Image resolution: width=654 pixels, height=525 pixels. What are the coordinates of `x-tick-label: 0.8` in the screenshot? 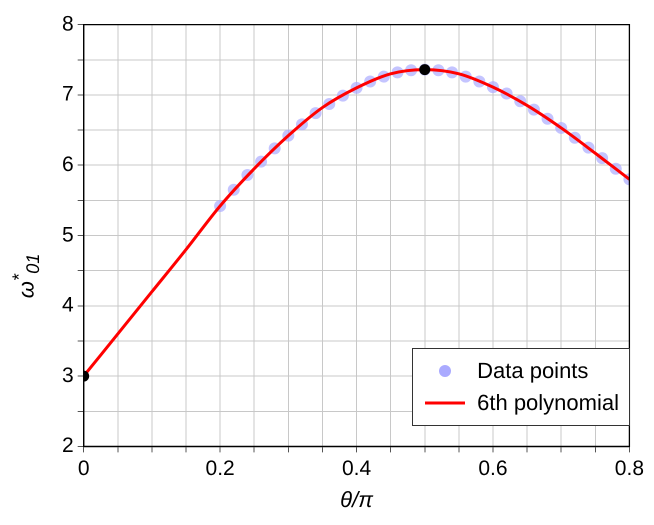 It's located at (629, 468).